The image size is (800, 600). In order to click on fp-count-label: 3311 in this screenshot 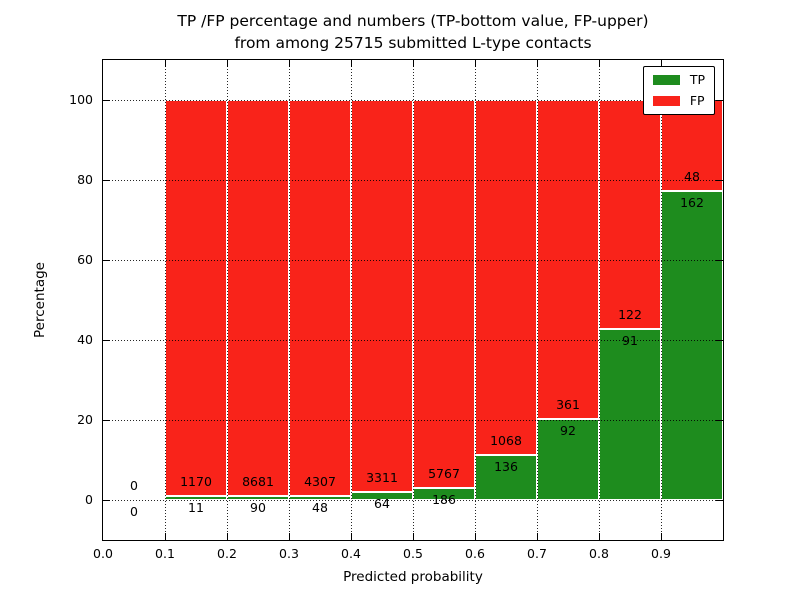, I will do `click(382, 478)`.